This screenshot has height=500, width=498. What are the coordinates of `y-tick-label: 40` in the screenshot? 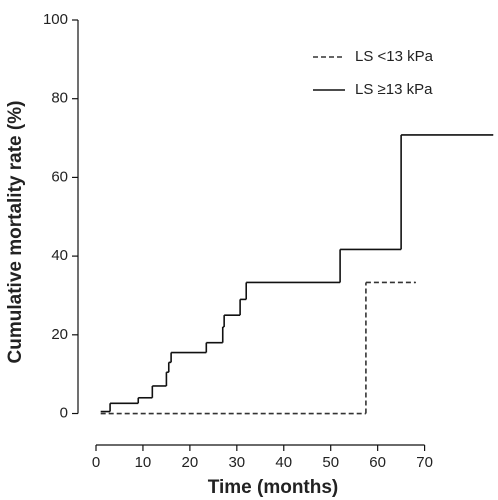 It's located at (59, 255).